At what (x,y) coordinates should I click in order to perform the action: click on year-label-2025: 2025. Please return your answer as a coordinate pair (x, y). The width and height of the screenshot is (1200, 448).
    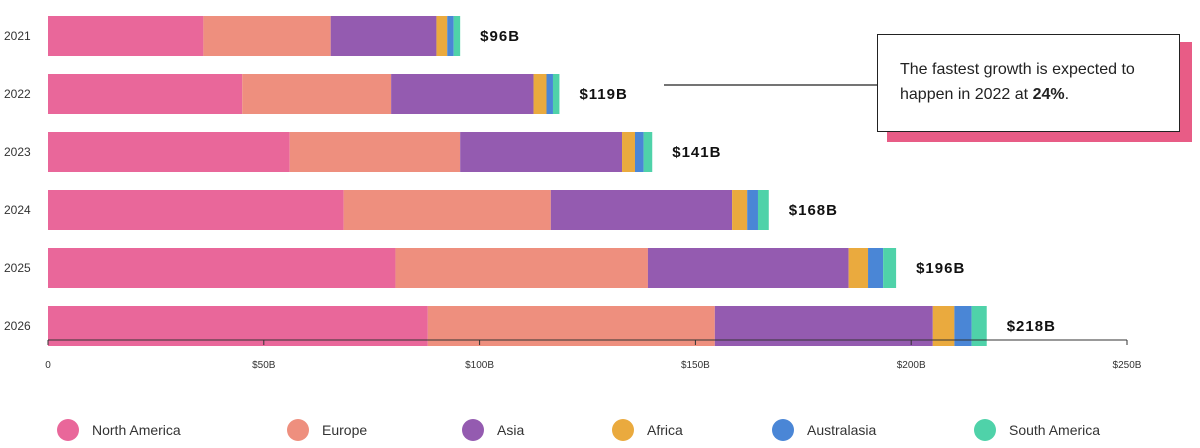
    Looking at the image, I should click on (17, 268).